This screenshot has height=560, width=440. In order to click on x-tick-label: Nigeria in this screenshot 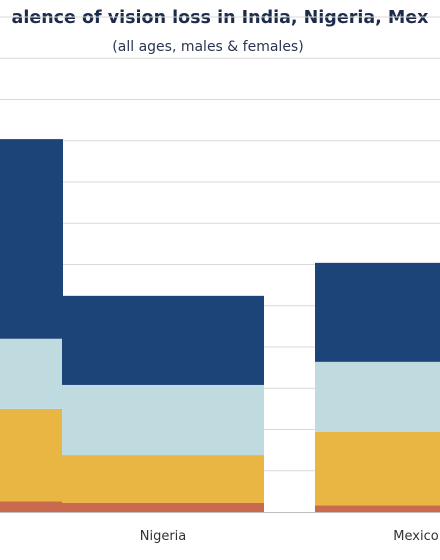, I will do `click(163, 536)`.